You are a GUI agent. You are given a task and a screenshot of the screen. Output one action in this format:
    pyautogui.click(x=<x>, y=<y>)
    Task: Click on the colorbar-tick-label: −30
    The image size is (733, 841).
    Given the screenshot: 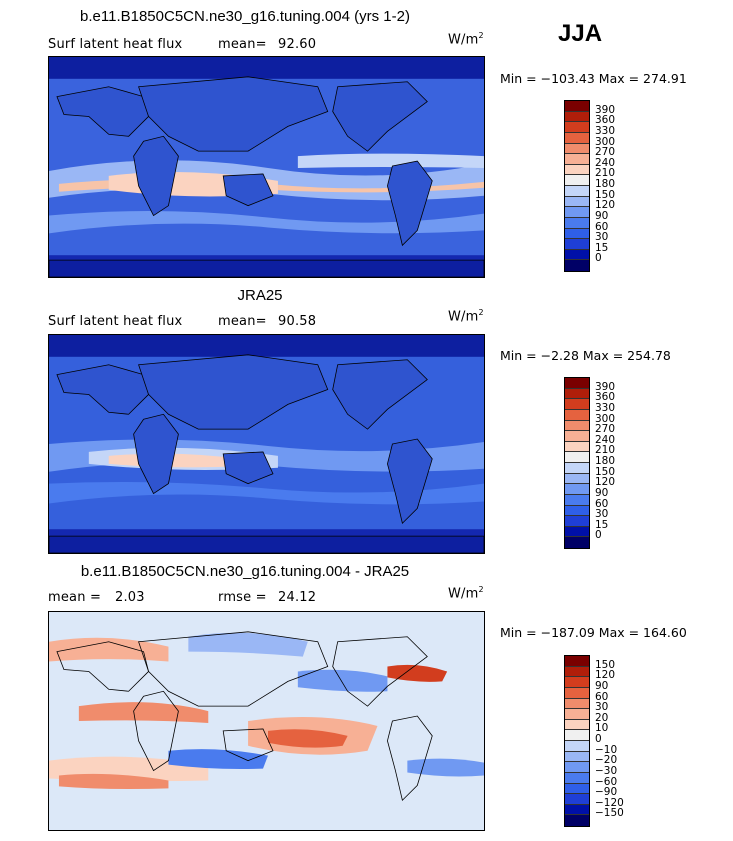 What is the action you would take?
    pyautogui.click(x=606, y=770)
    